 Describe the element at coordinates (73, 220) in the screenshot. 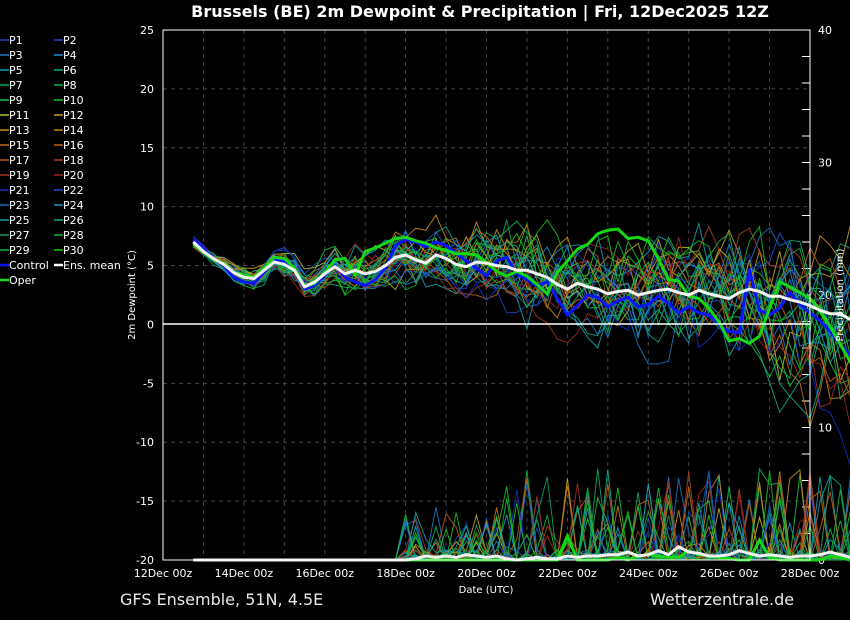

I see `legend-label-p26: P26` at that location.